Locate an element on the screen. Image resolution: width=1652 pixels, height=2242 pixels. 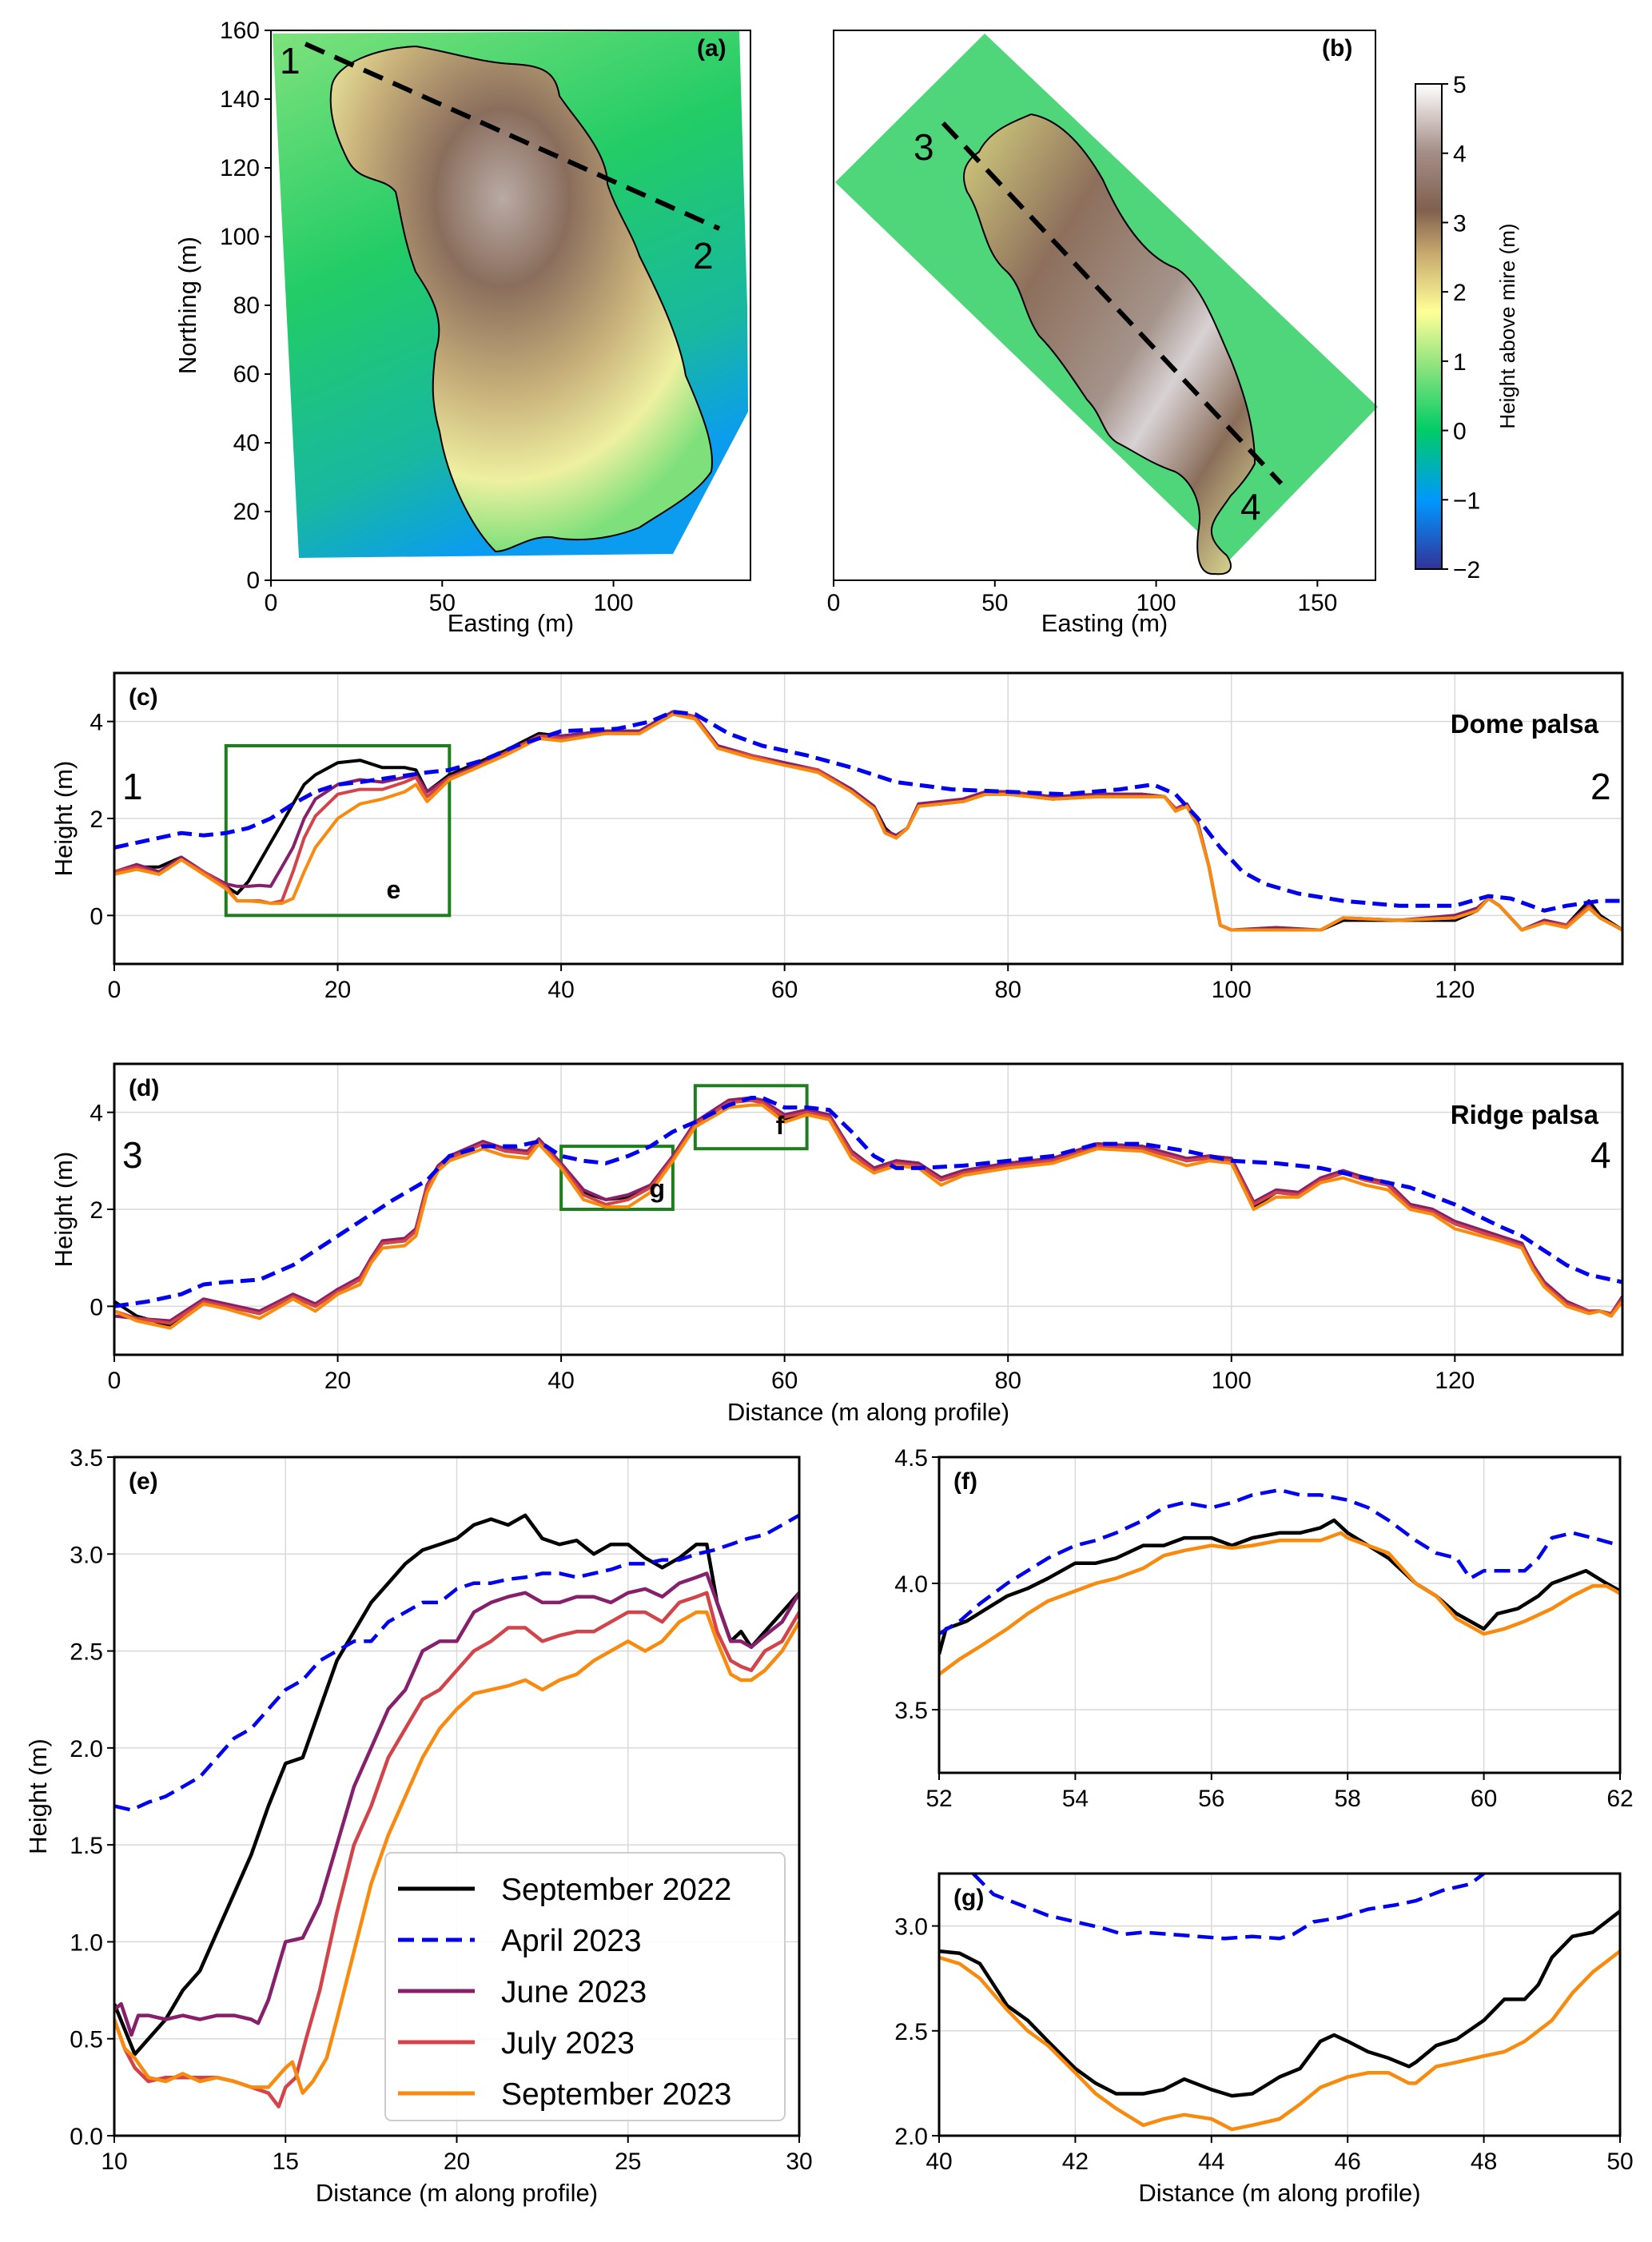
x-tick-label-b: 50 is located at coordinates (994, 603).